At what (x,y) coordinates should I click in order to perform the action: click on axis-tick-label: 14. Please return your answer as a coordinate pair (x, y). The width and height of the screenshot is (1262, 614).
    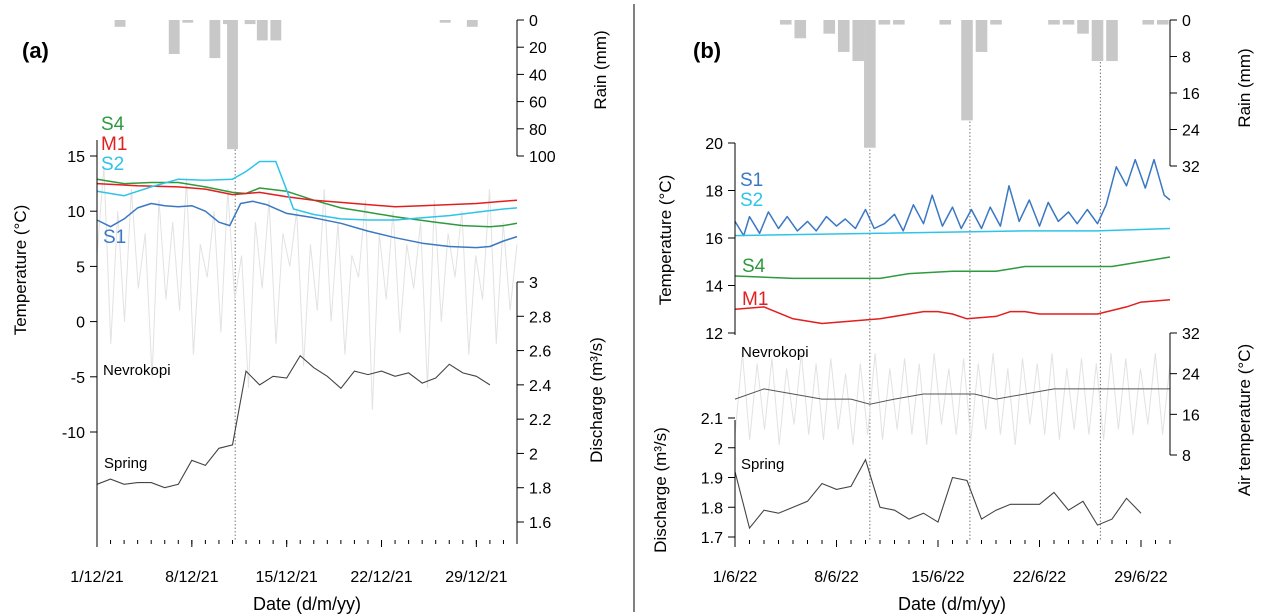
    Looking at the image, I should click on (714, 287).